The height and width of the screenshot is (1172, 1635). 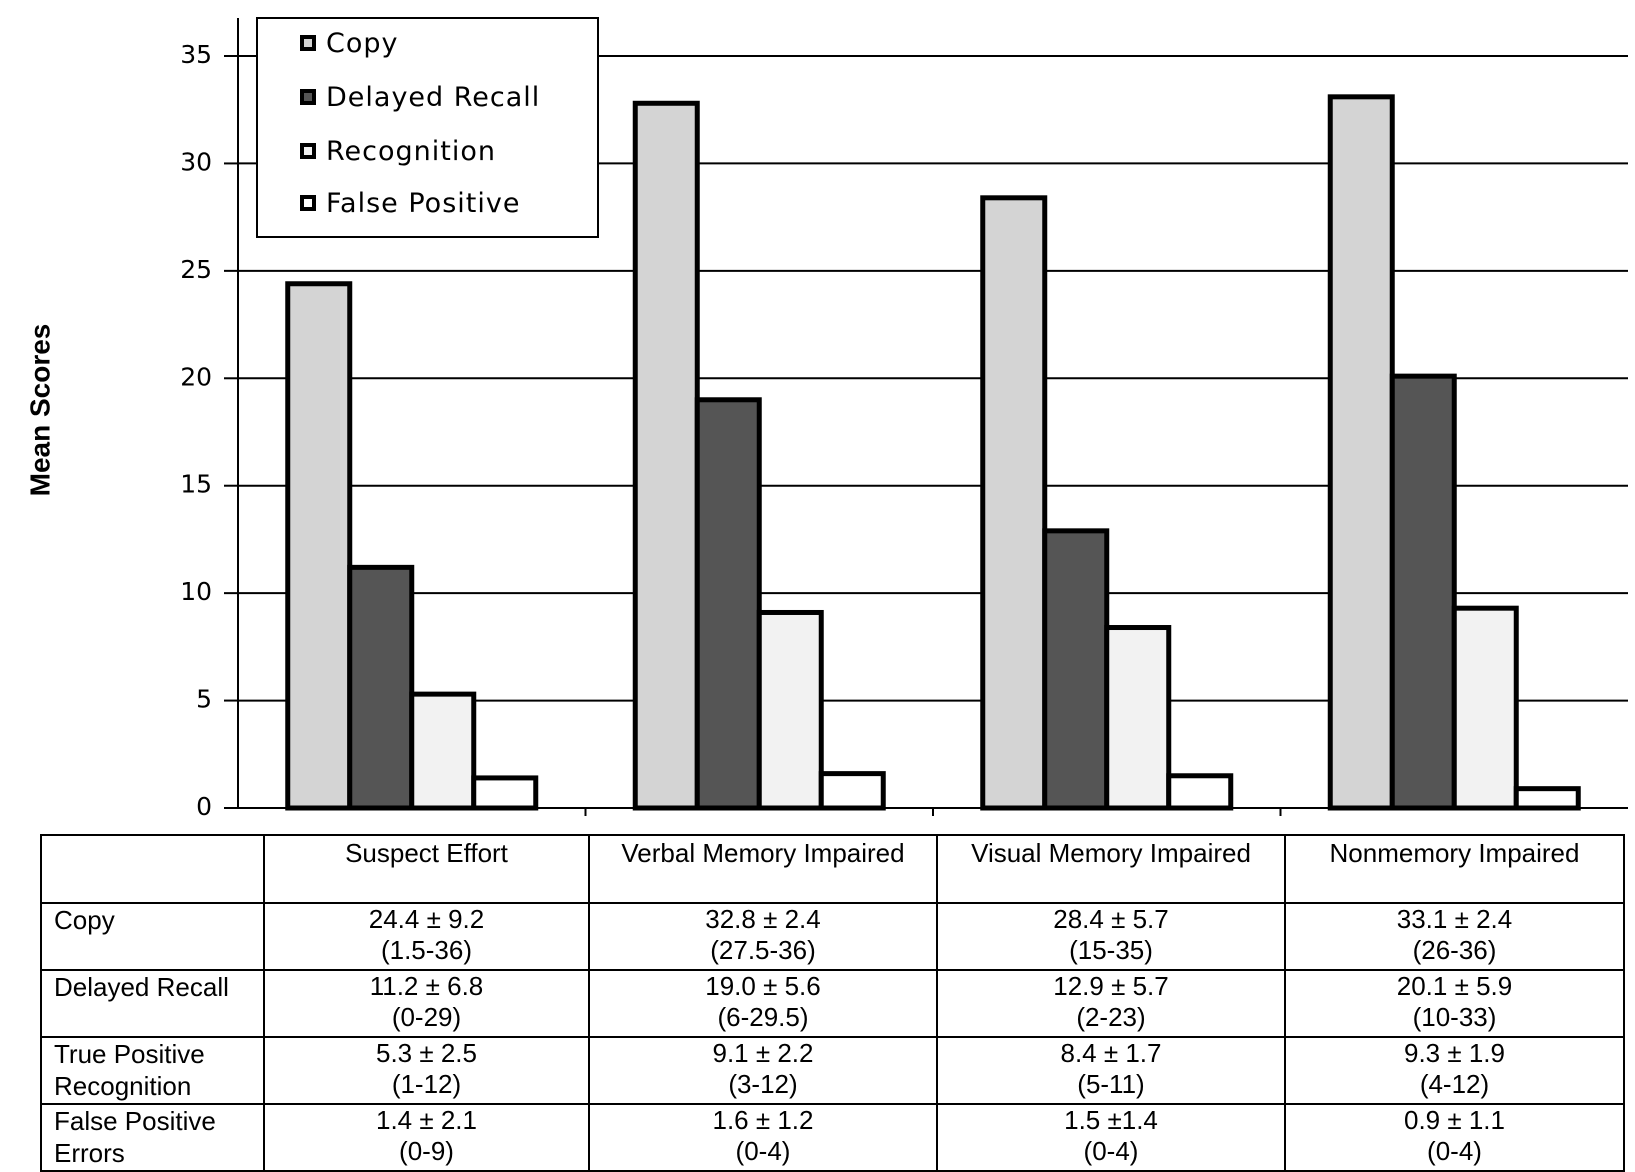 What do you see at coordinates (152, 1137) in the screenshot?
I see `row-label: False Positive Errors` at bounding box center [152, 1137].